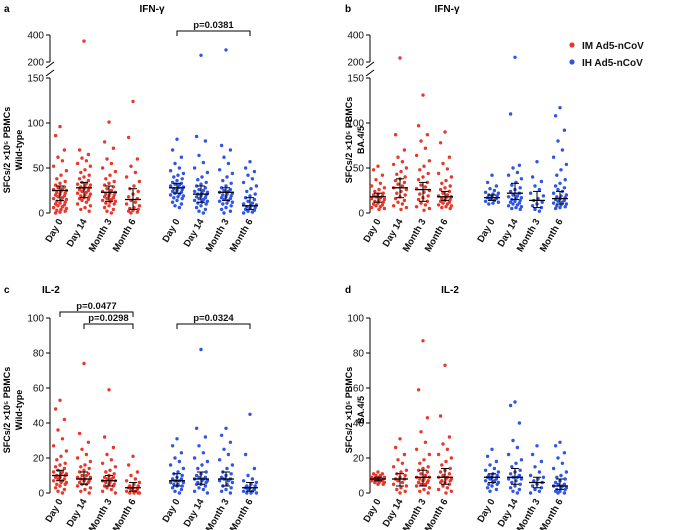 Image resolution: width=685 pixels, height=530 pixels. Describe the element at coordinates (613, 46) in the screenshot. I see `legend-label-im: IM Ad5-nCoV` at that location.